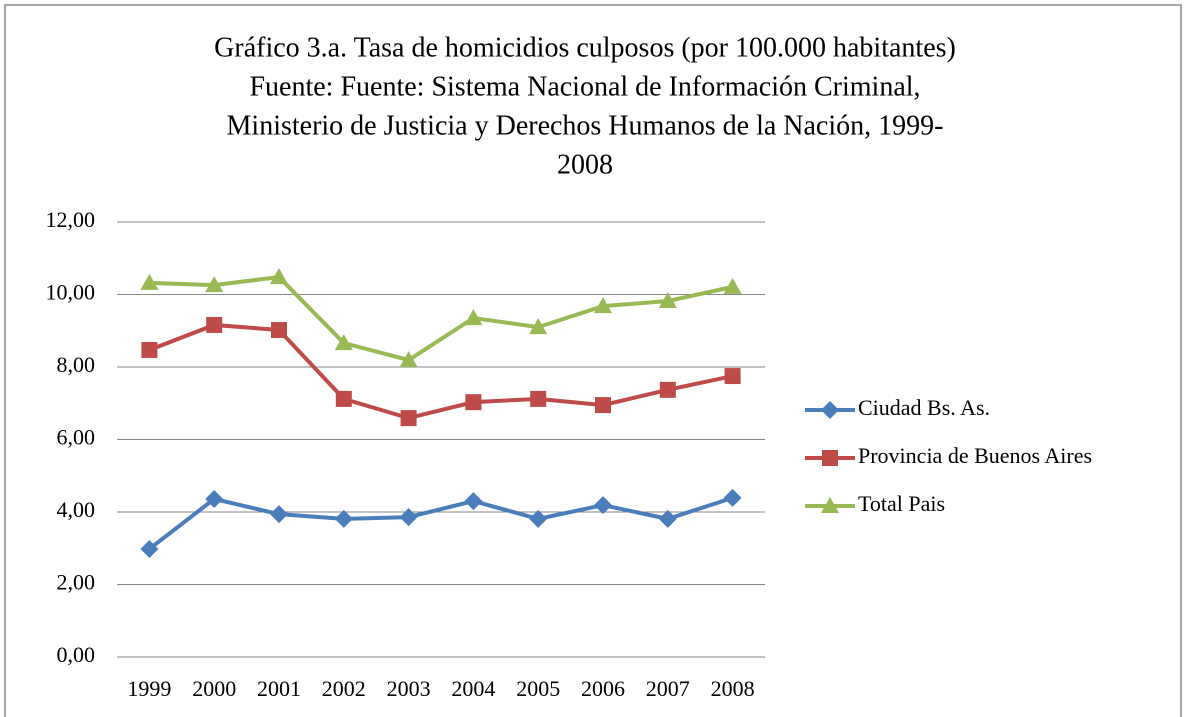 The image size is (1187, 717). I want to click on x-tick-label: 1999, so click(149, 688).